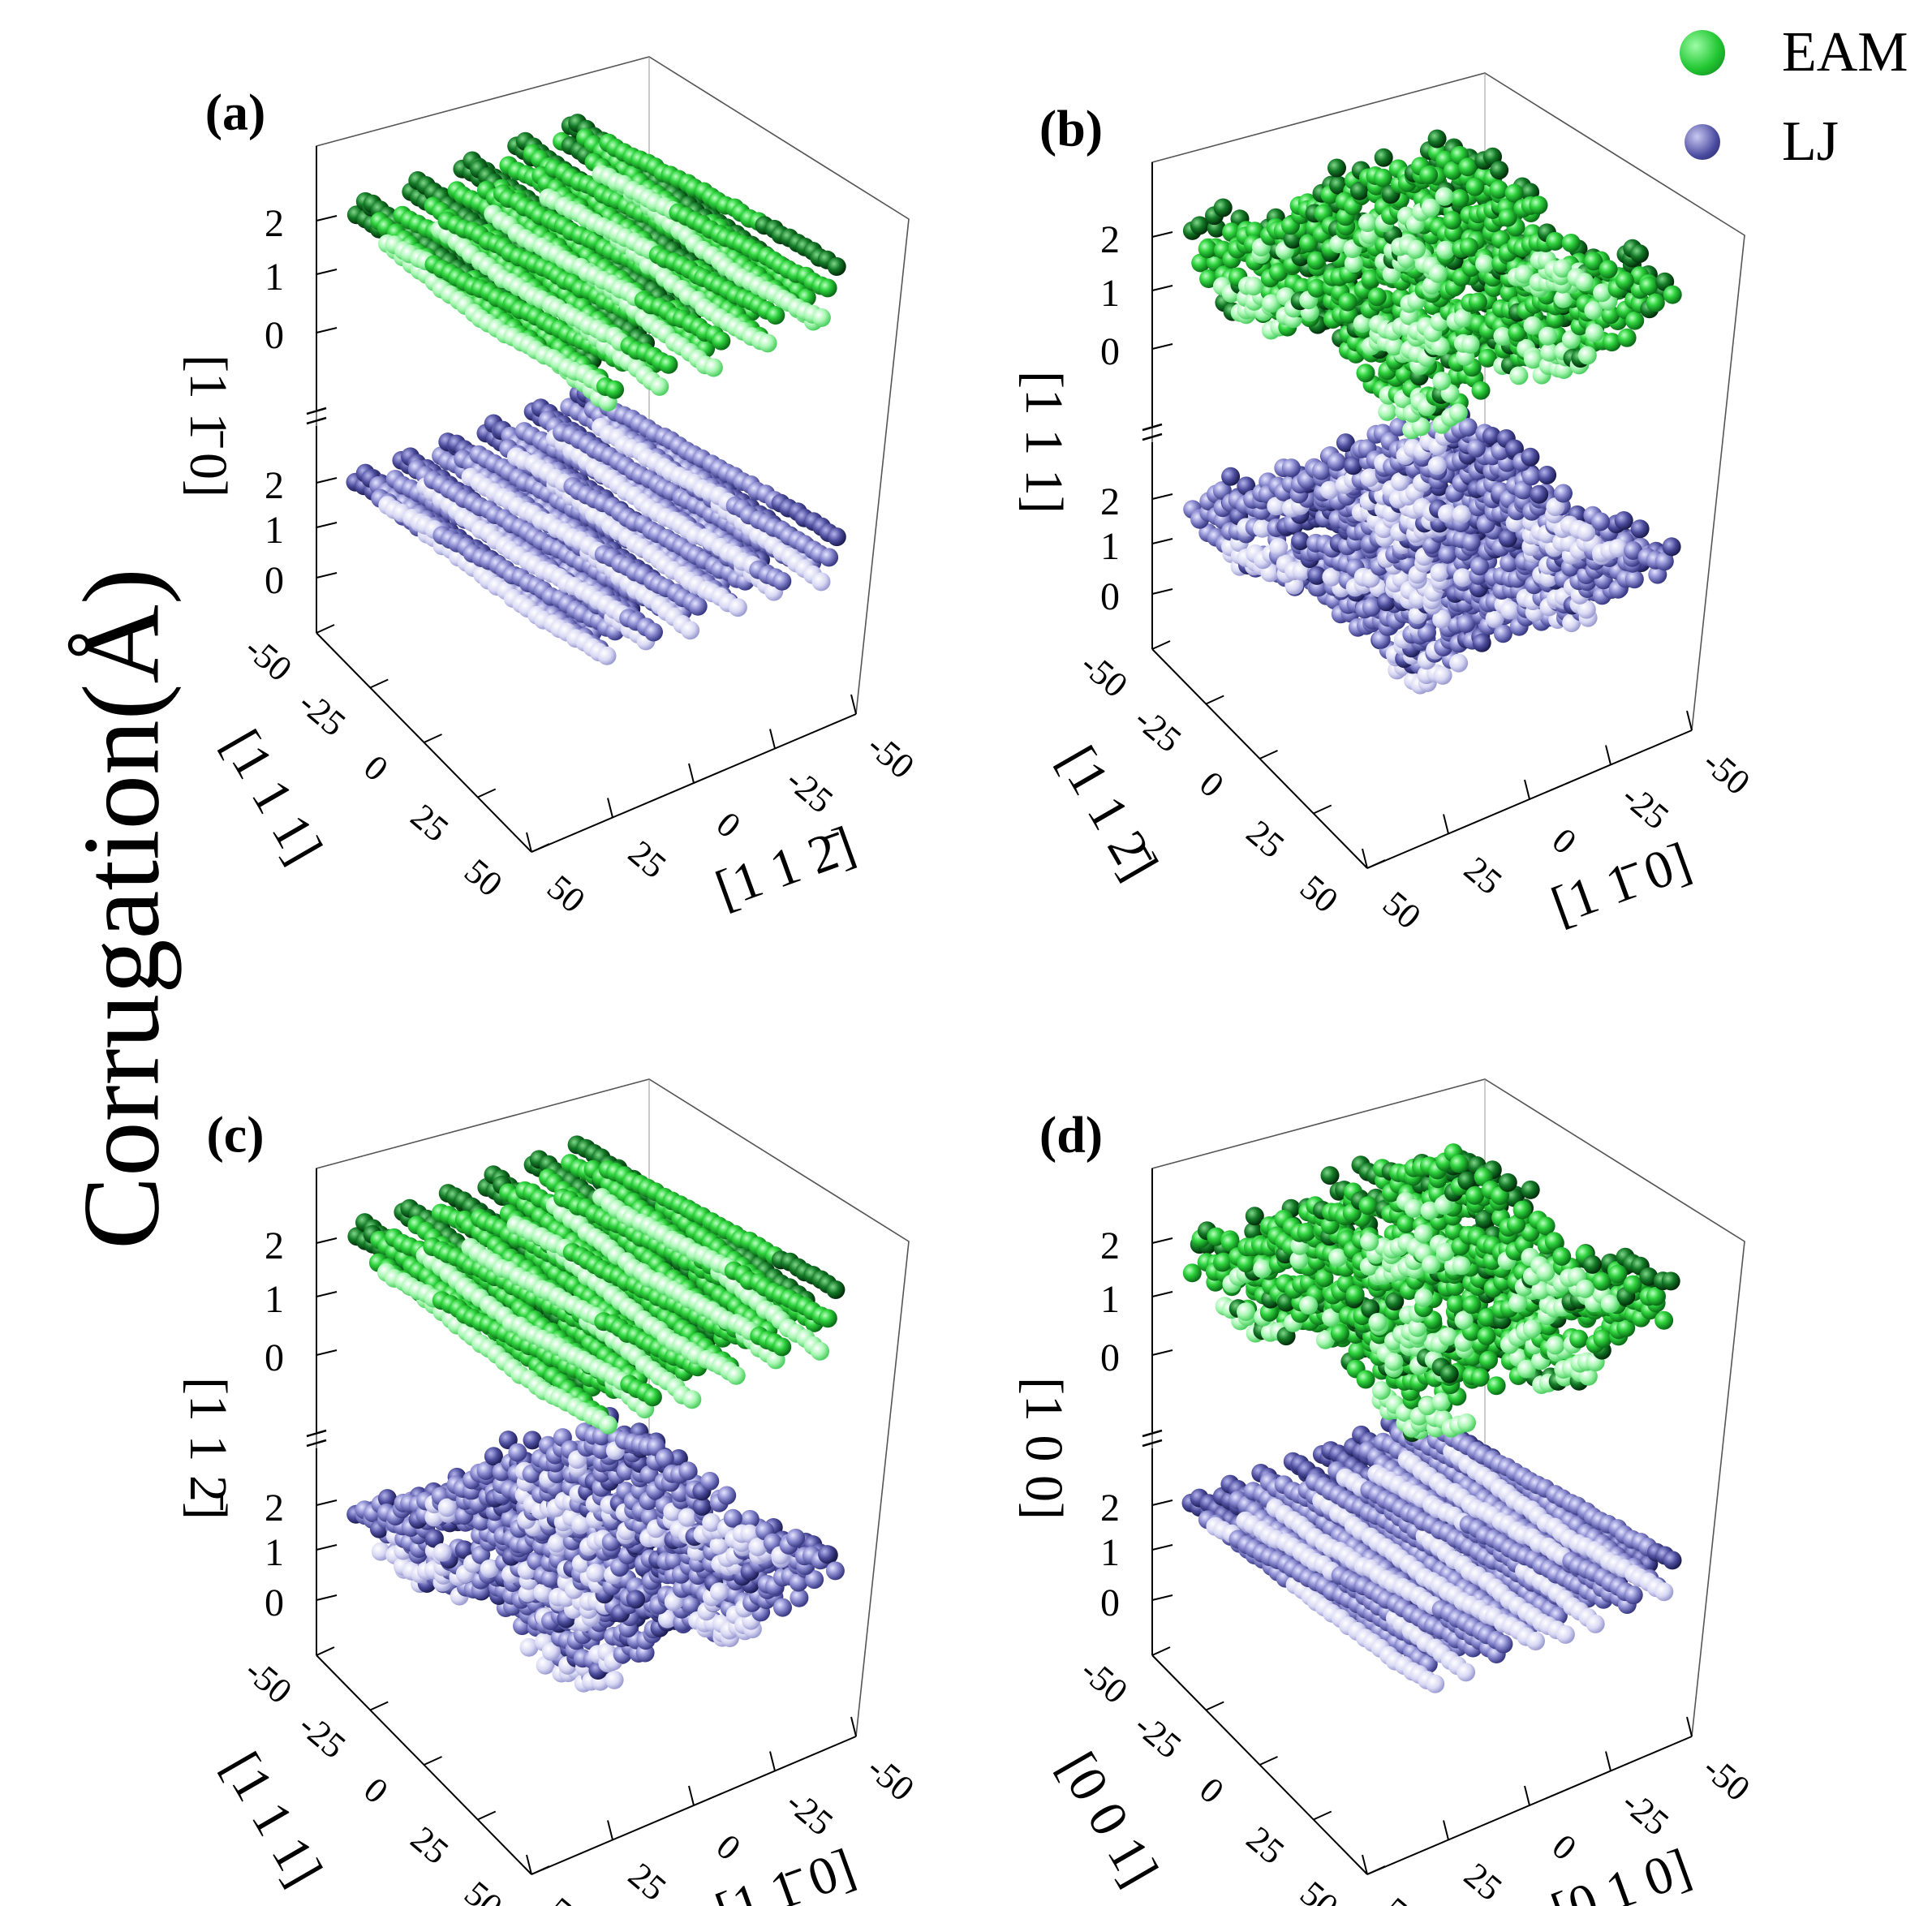  Describe the element at coordinates (274, 580) in the screenshot. I see `lj-z-tick-label-0: 0` at that location.